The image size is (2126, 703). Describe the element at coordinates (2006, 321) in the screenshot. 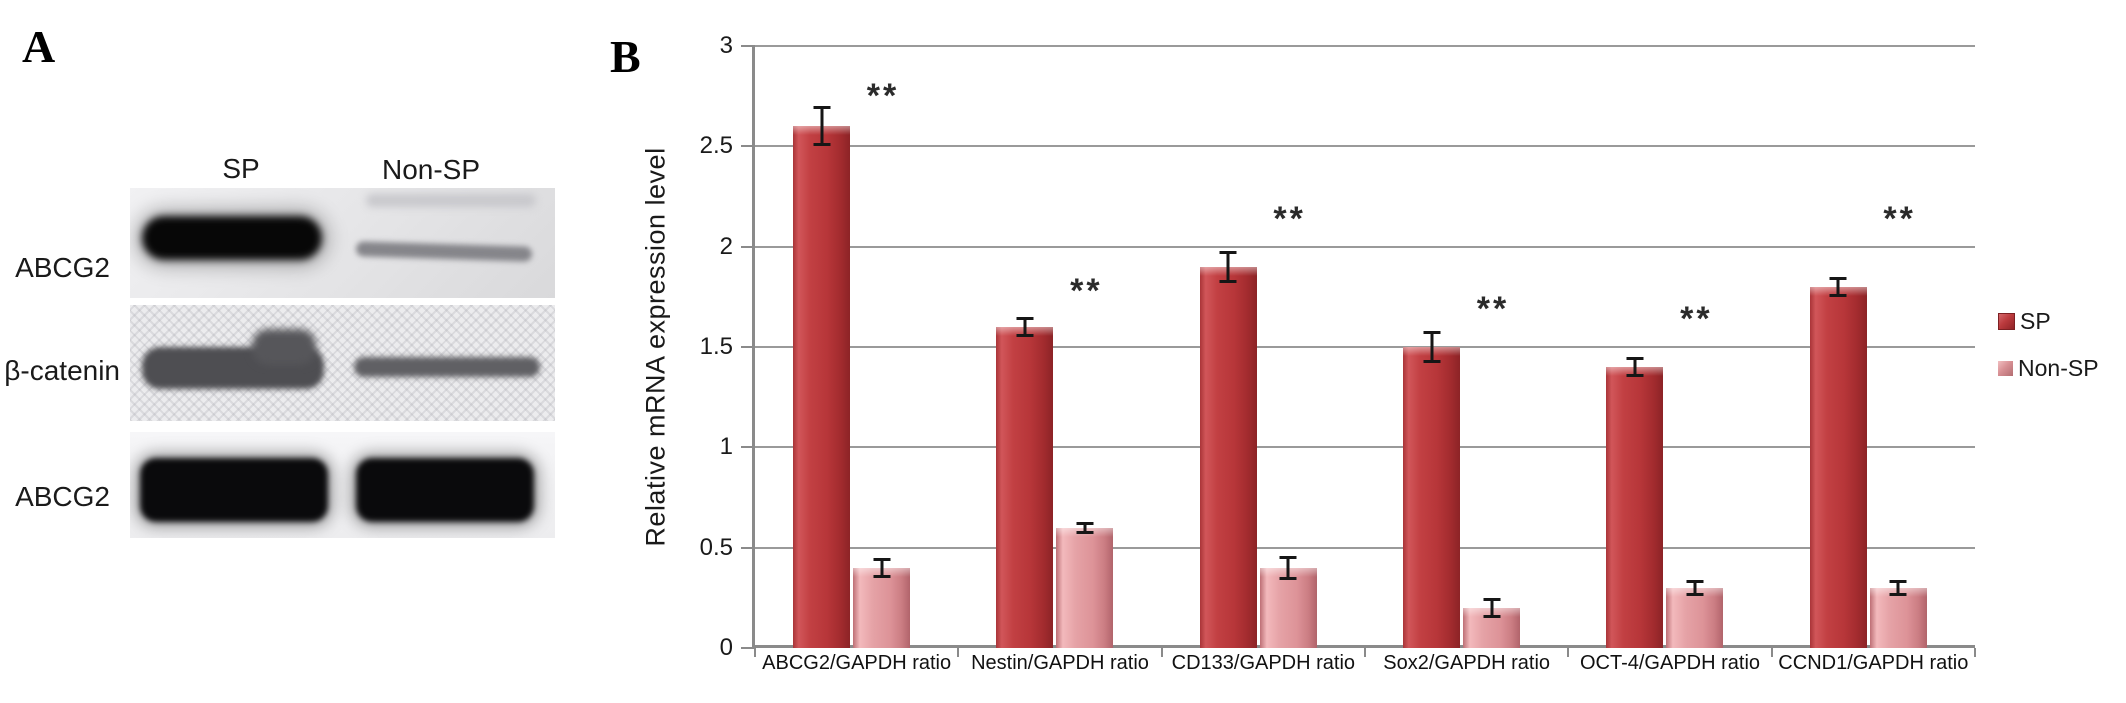

I see `legend-swatch-sp` at that location.